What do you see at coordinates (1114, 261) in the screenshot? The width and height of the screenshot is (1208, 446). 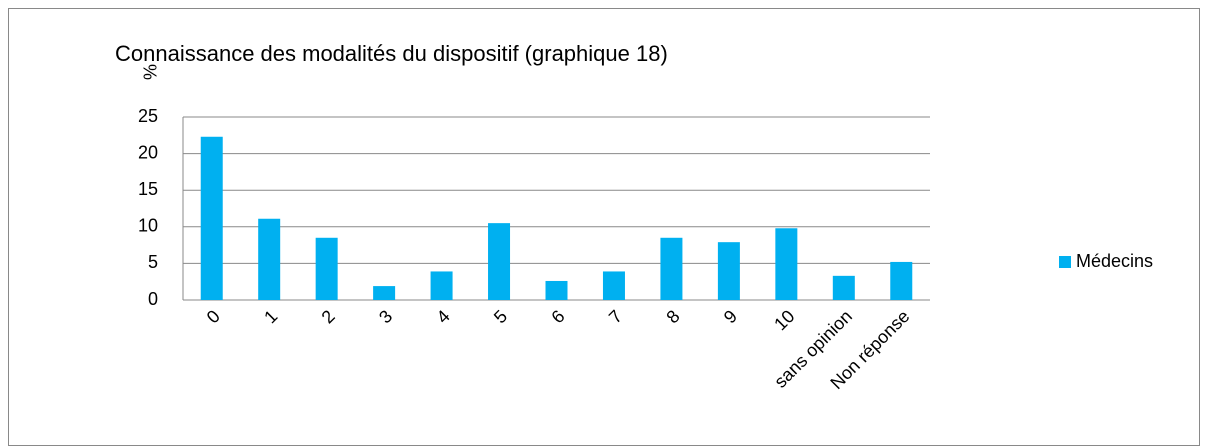 I see `legend-label: Médecins` at bounding box center [1114, 261].